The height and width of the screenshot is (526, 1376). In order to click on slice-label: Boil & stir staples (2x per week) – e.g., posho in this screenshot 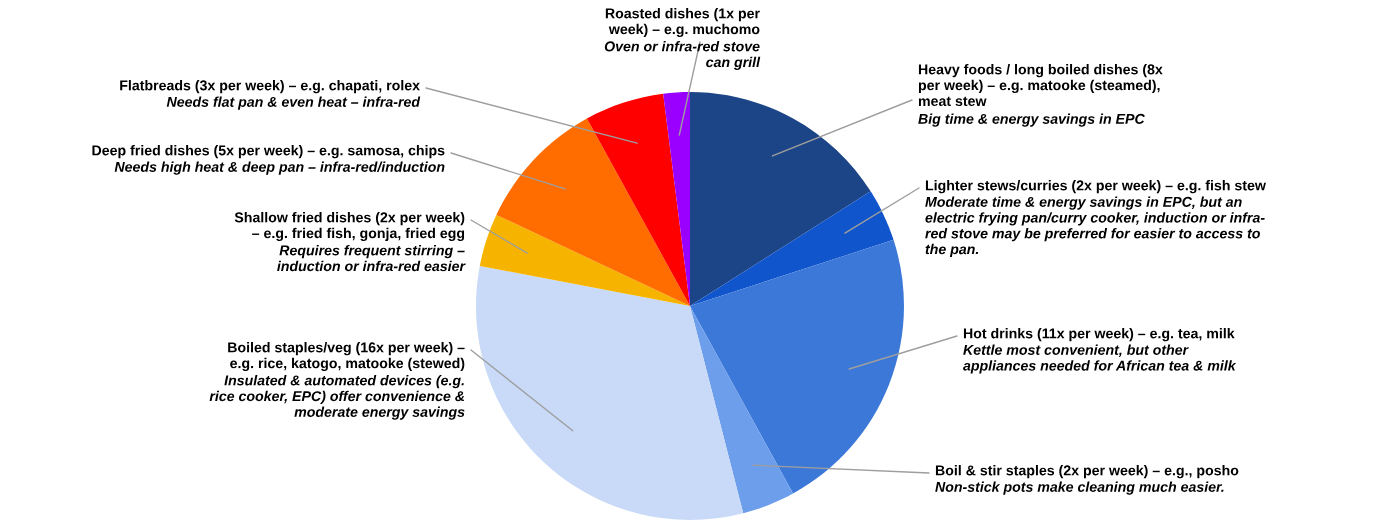, I will do `click(1087, 472)`.